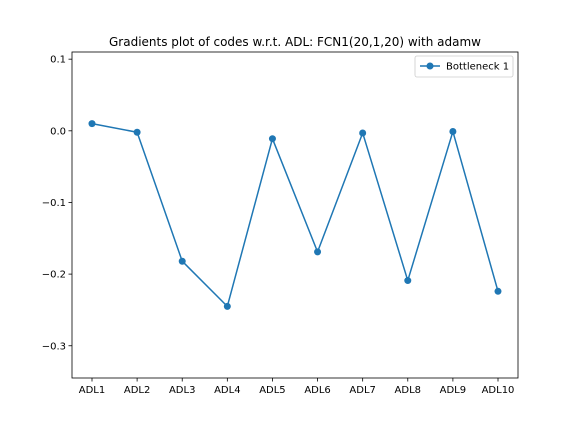  Describe the element at coordinates (430, 66) in the screenshot. I see `legend-point-marker` at that location.